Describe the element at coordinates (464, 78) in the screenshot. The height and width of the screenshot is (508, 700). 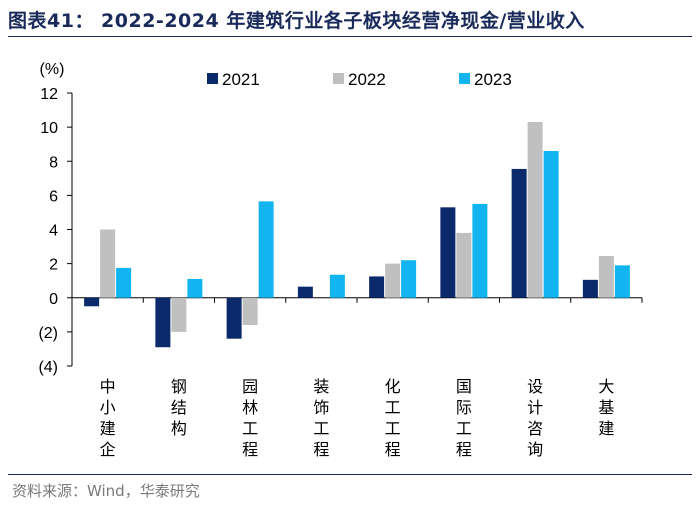
I see `legend-swatch-2023` at that location.